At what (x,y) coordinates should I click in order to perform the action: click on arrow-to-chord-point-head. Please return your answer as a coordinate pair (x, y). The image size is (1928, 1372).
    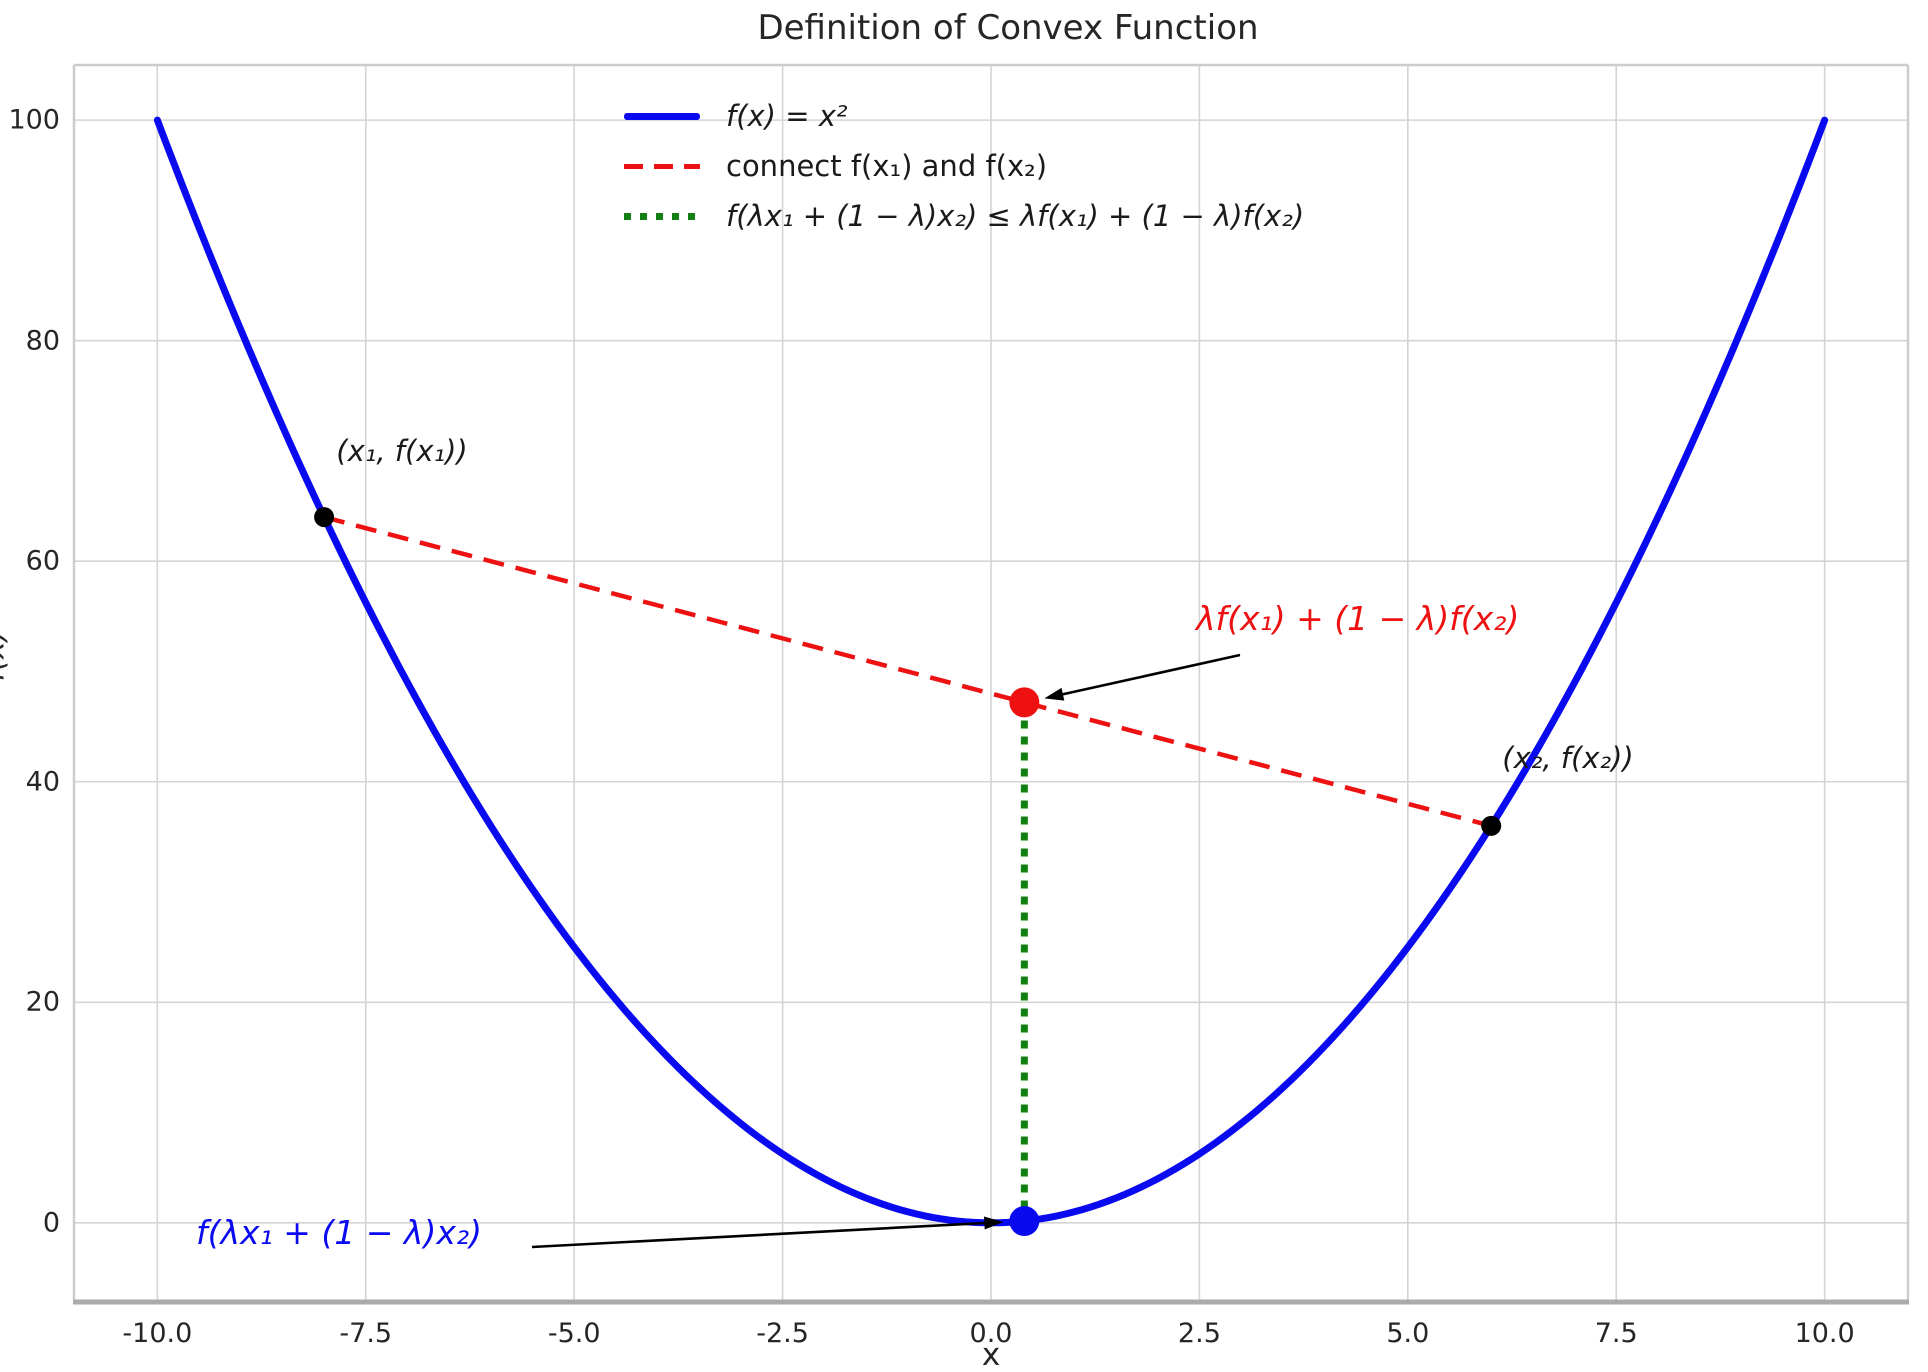
    Looking at the image, I should click on (1054, 694).